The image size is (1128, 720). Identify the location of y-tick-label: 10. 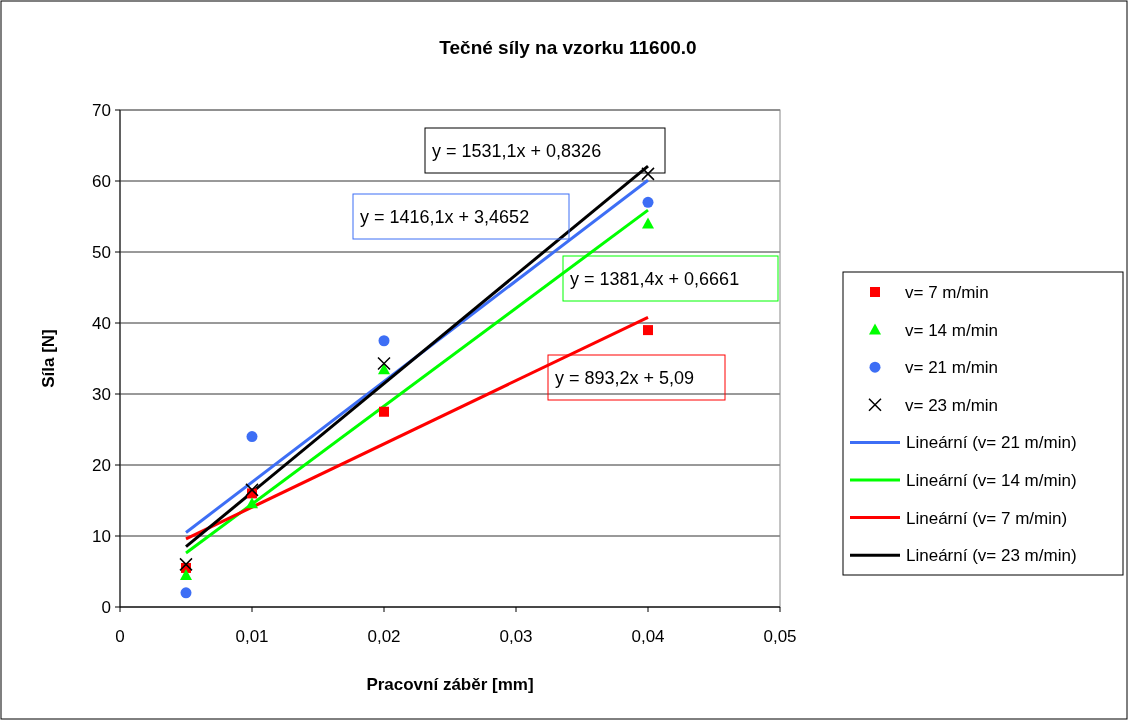
(101, 536).